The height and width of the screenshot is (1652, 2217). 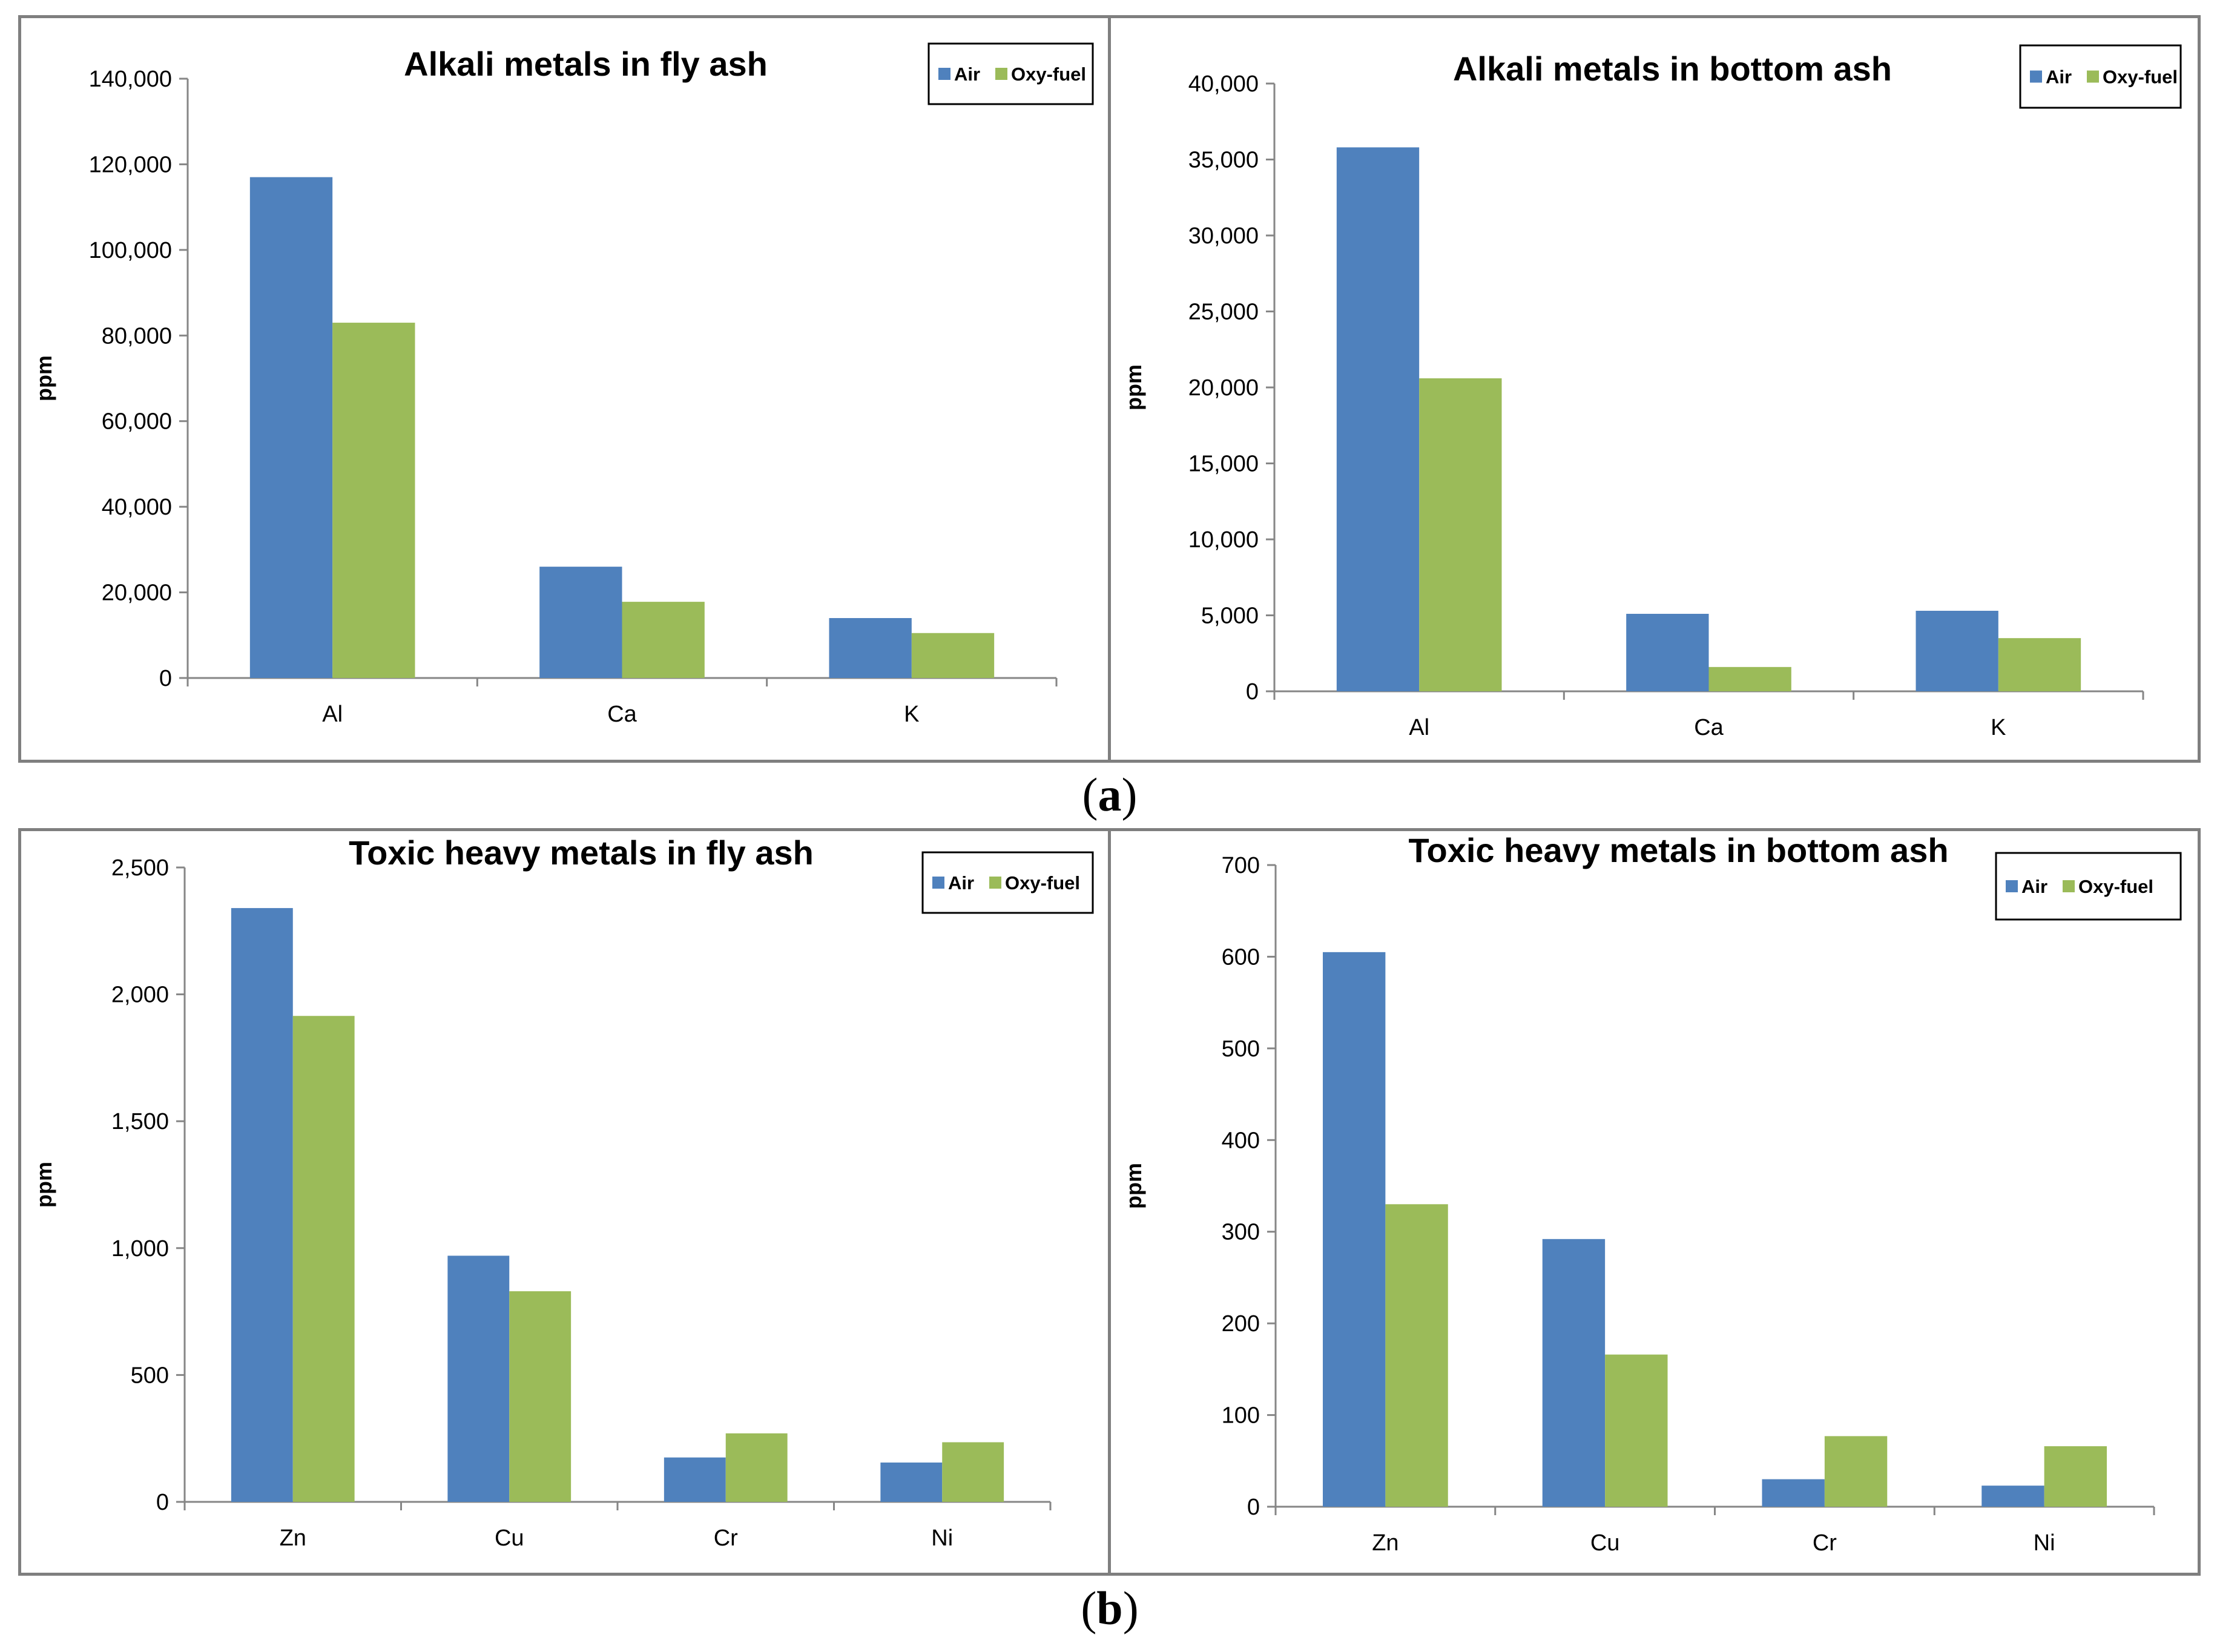 I want to click on bar-air-cr, so click(x=695, y=1480).